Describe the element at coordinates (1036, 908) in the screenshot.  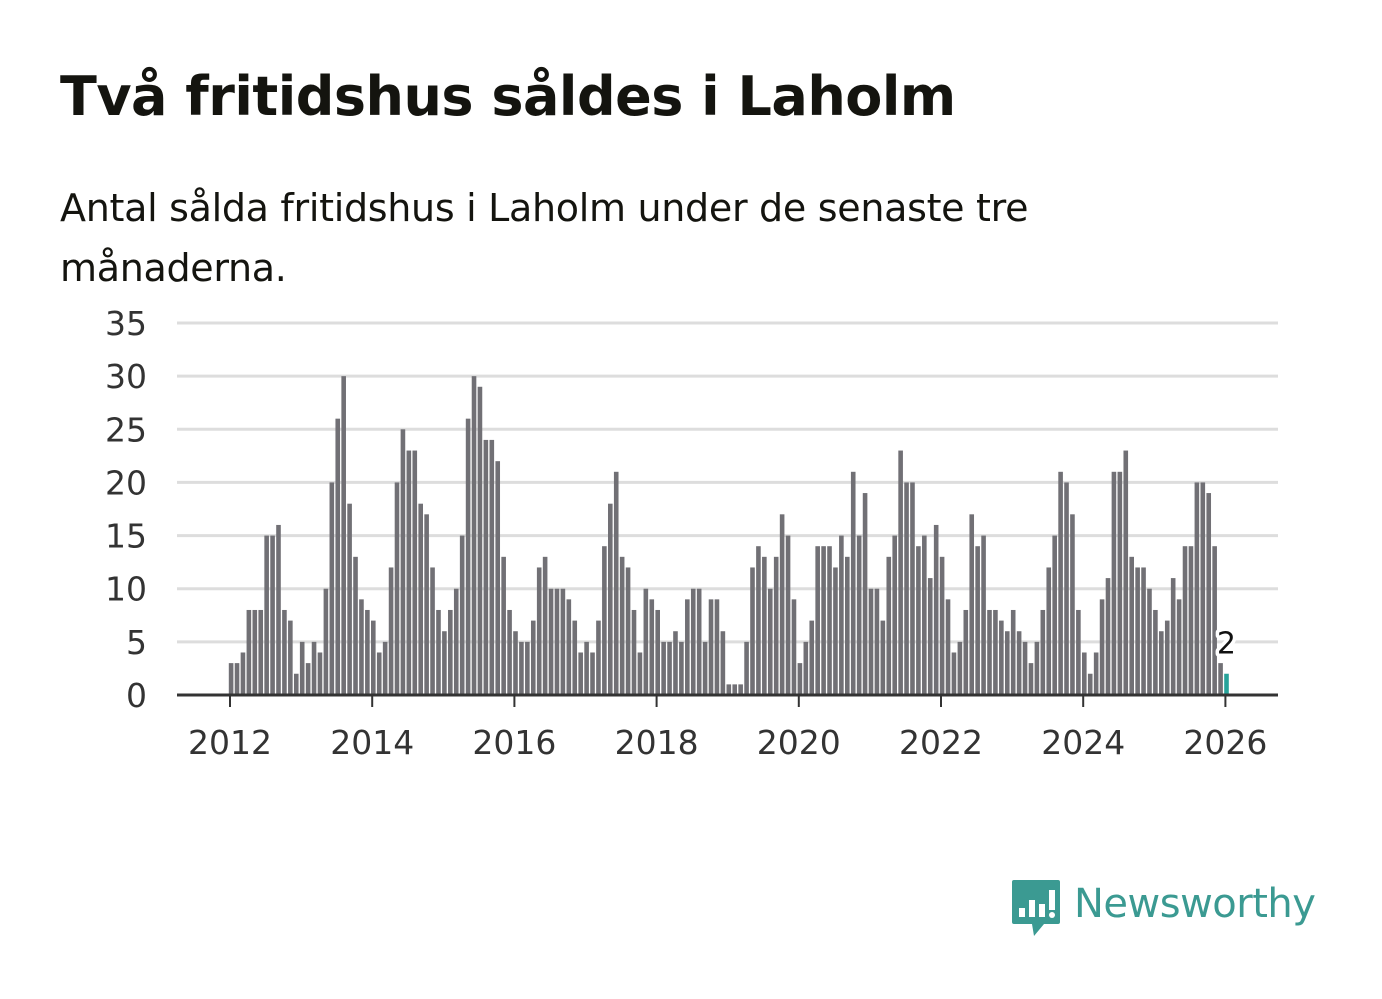
I see `chart-speech-bubble-icon` at that location.